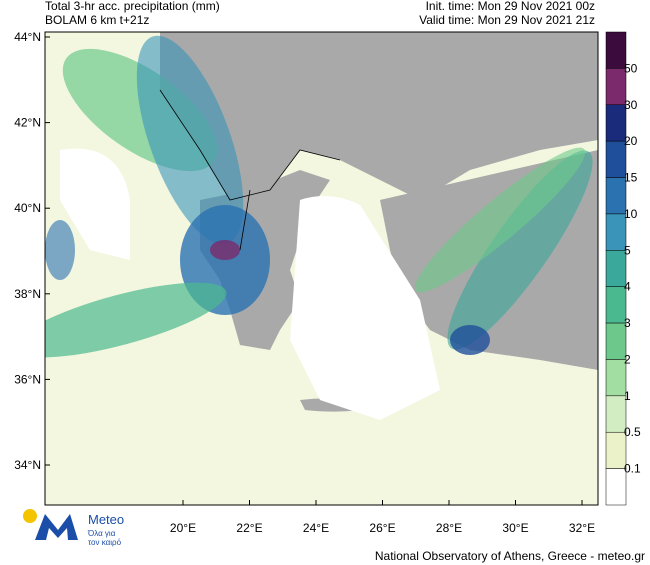  What do you see at coordinates (515, 528) in the screenshot?
I see `lon-label: 30°E` at bounding box center [515, 528].